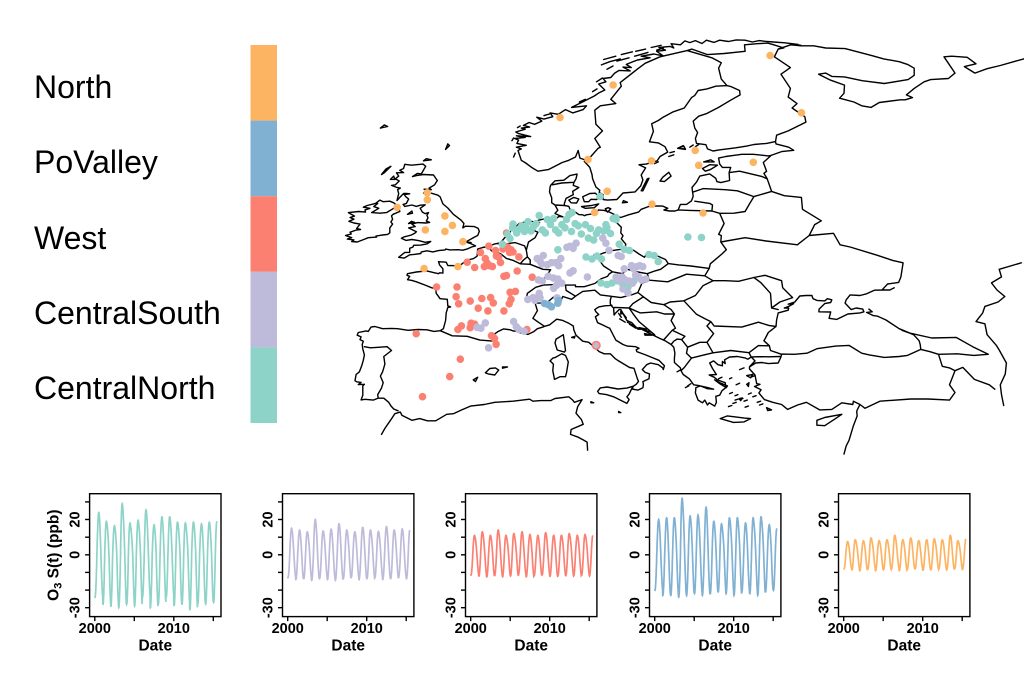 The image size is (1024, 678). I want to click on svg-text: West, so click(70, 238).